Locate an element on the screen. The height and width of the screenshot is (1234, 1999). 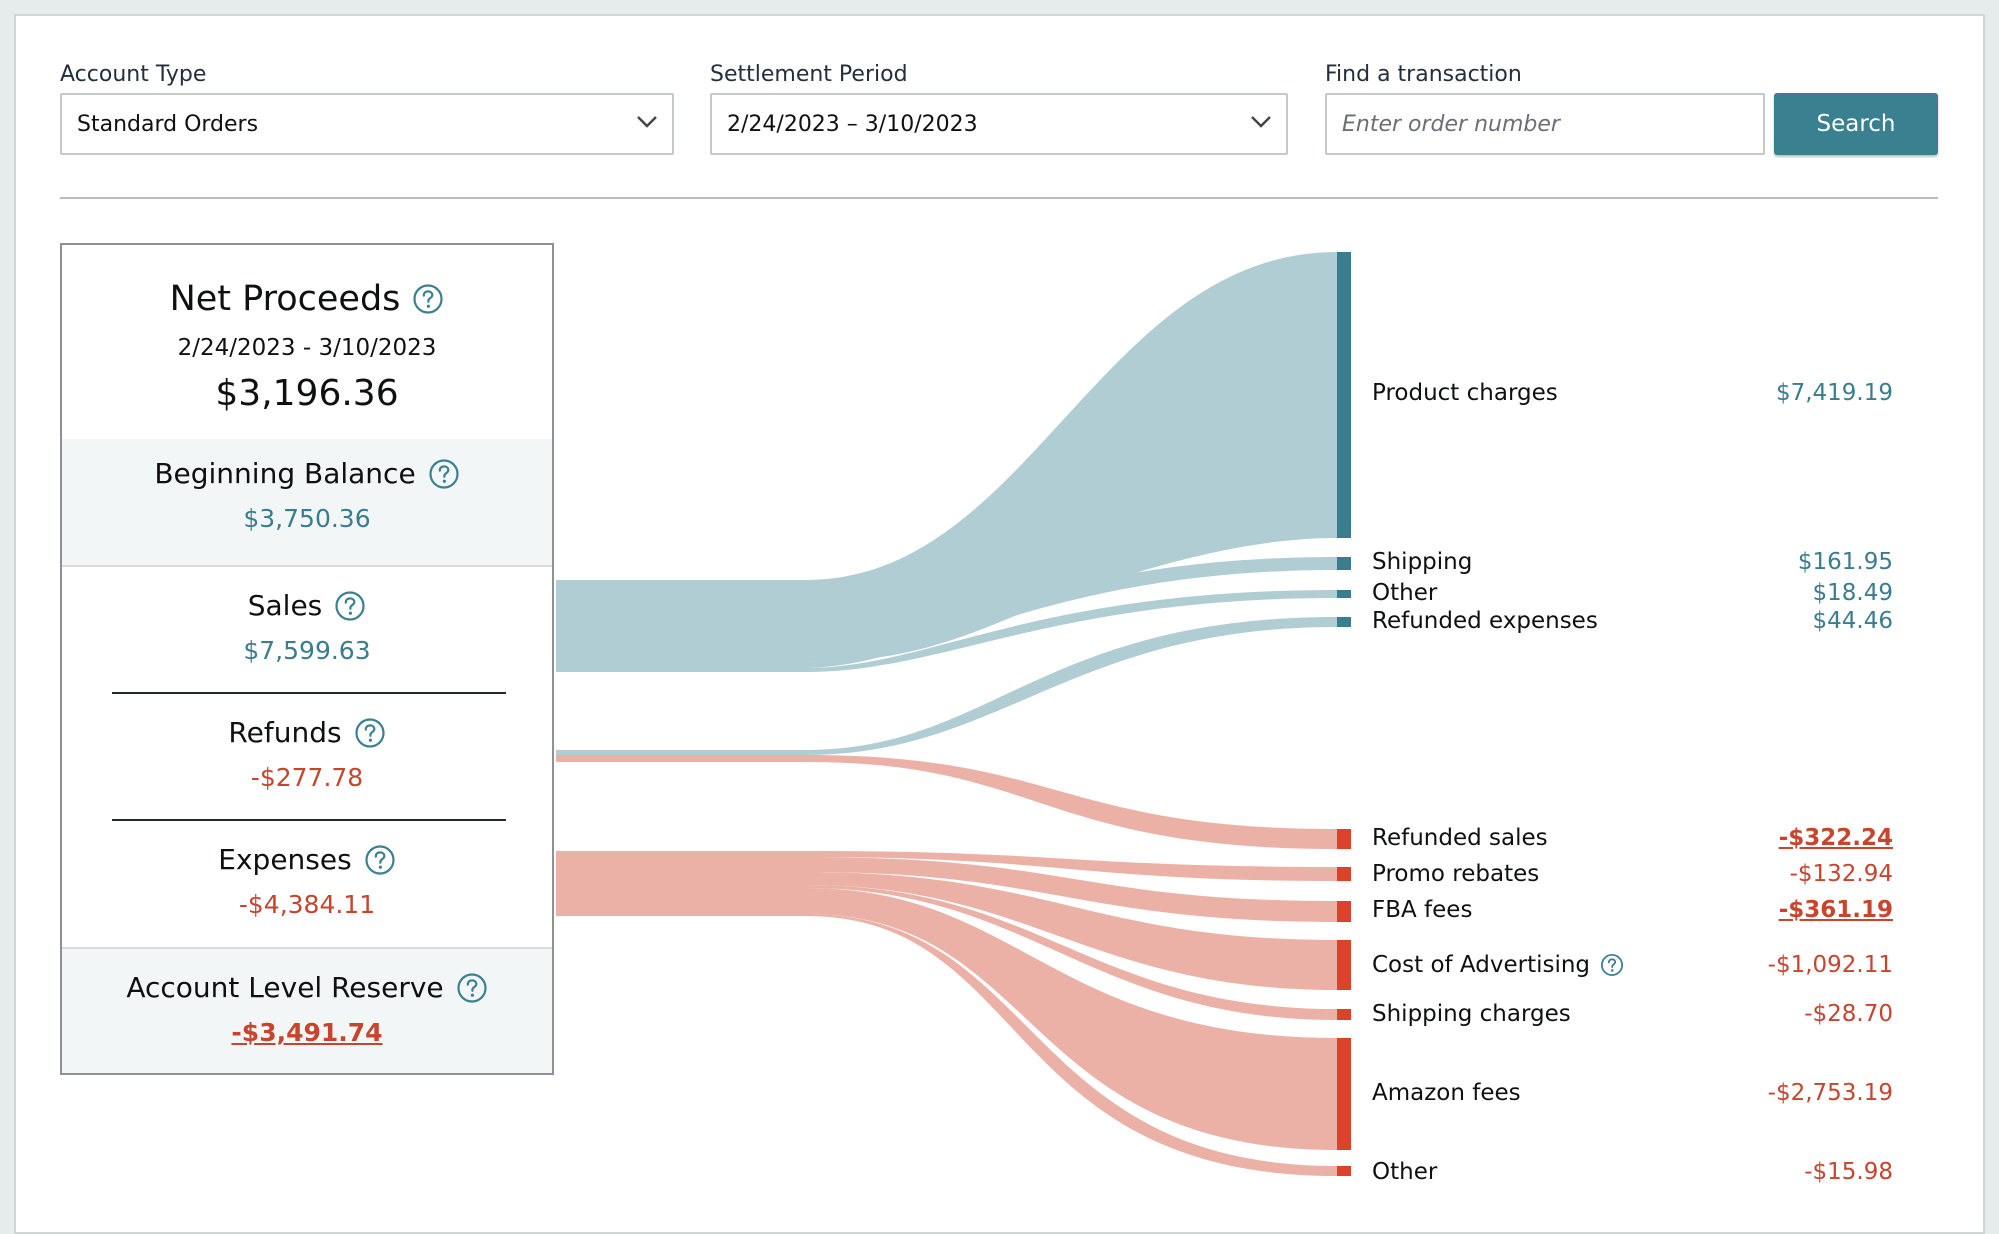
breakdown-label-cost-of-advertising: Cost of Advertising is located at coordinates (1481, 965).